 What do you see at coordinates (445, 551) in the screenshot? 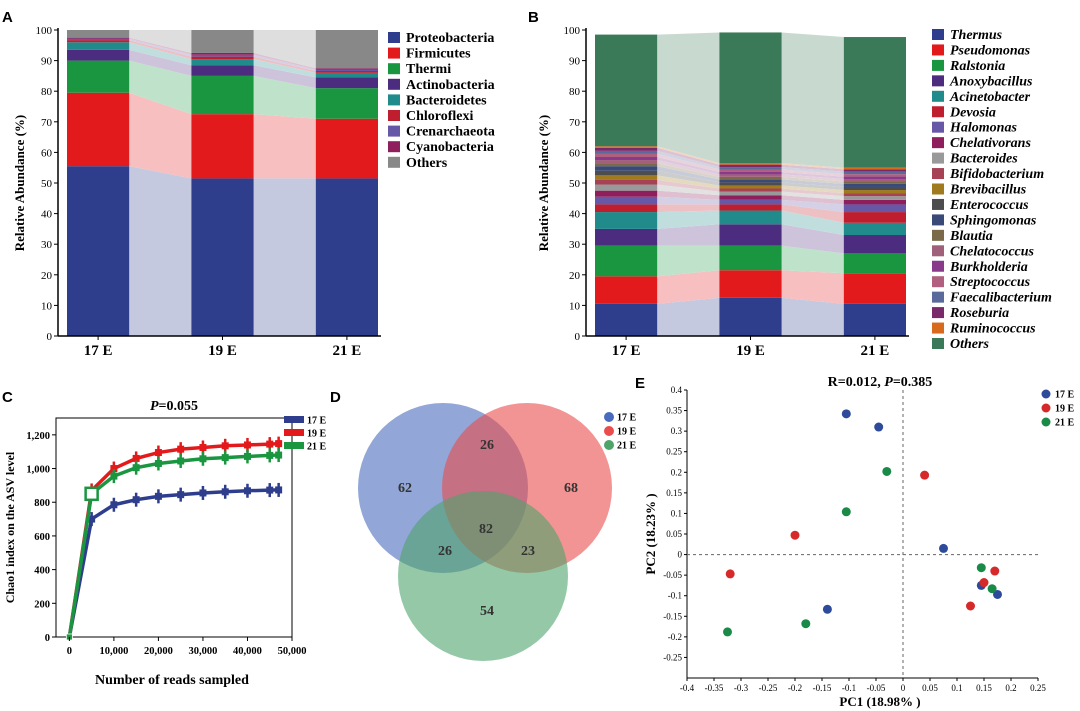
I see `venn-count-17-21: 26` at bounding box center [445, 551].